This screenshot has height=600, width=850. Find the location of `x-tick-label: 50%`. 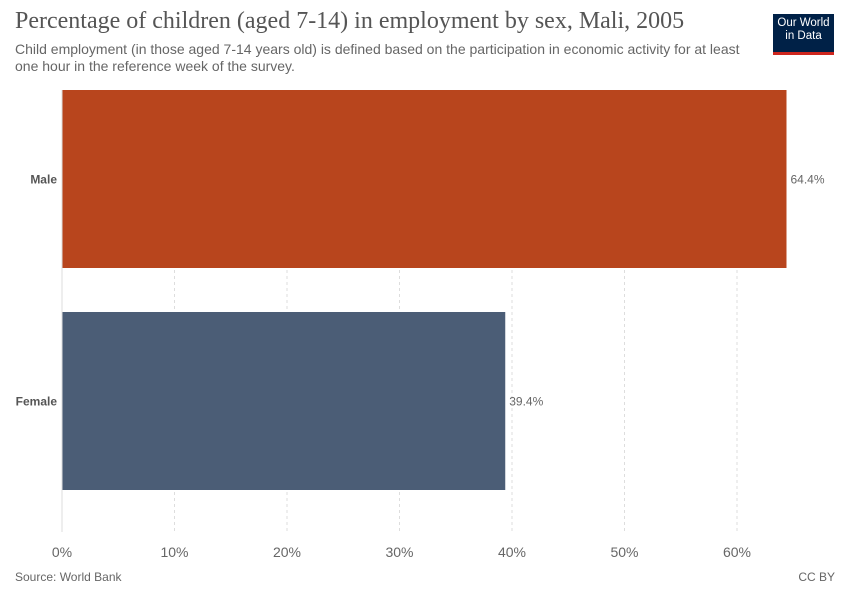

x-tick-label: 50% is located at coordinates (624, 552).